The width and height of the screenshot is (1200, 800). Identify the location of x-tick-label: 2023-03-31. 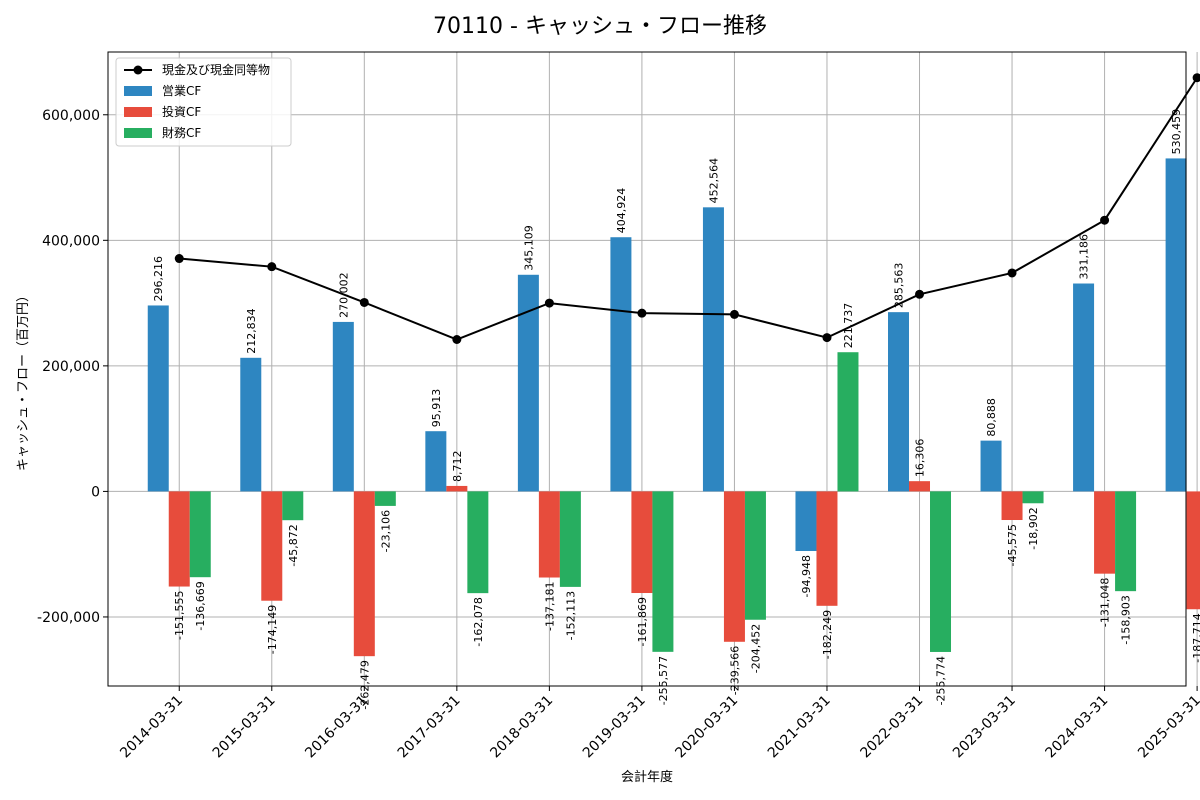
(984, 727).